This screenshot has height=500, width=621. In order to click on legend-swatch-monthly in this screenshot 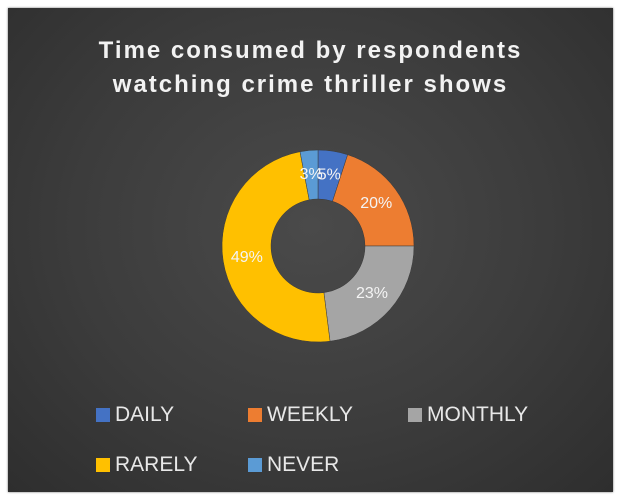, I will do `click(415, 415)`.